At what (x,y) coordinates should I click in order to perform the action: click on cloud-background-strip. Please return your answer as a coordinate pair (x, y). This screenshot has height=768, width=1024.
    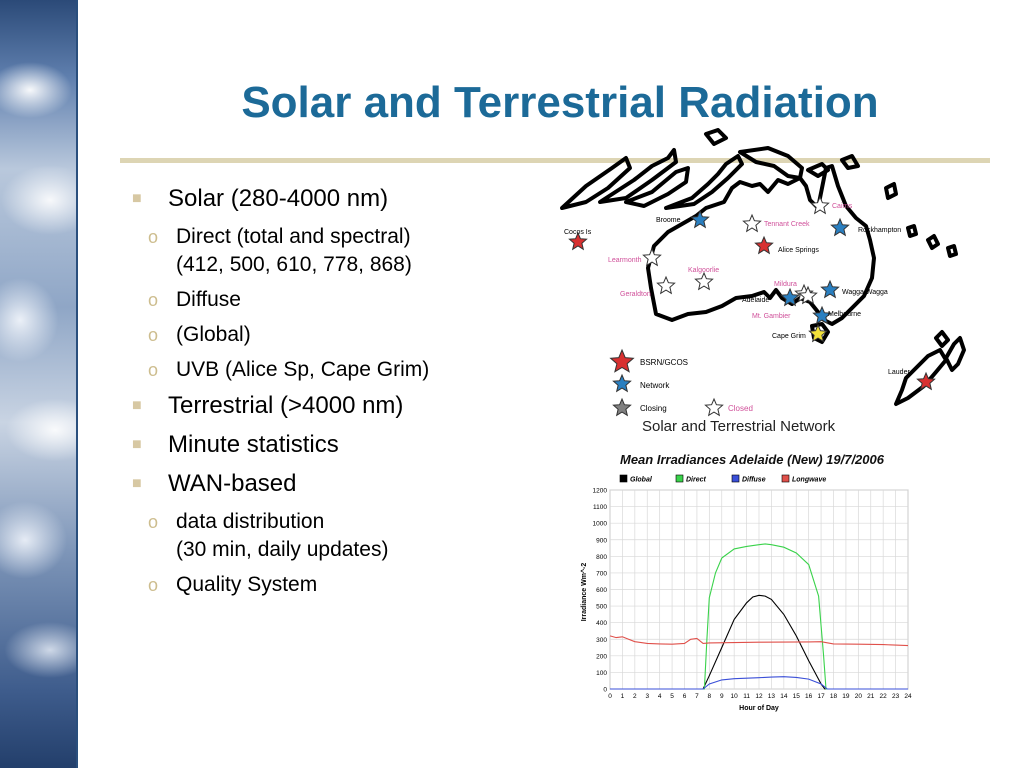
    Looking at the image, I should click on (39, 384).